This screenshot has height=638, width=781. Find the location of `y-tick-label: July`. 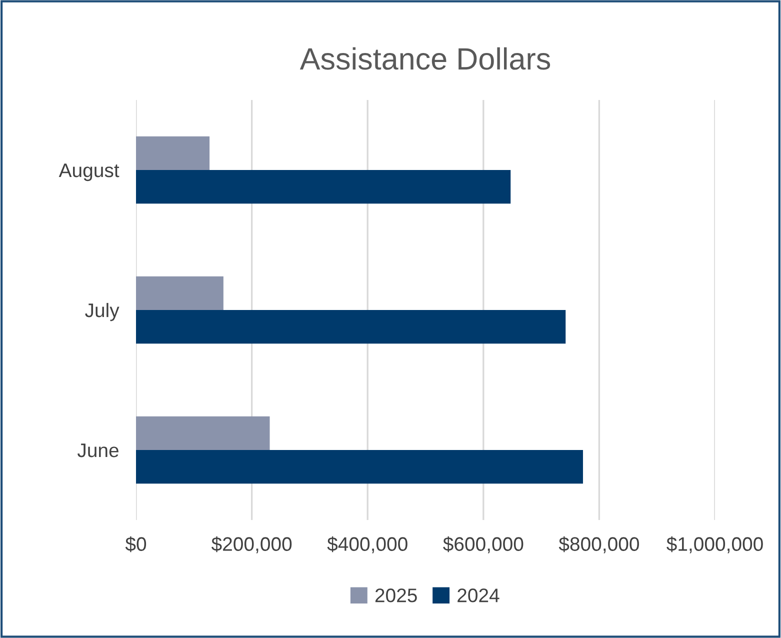

y-tick-label: July is located at coordinates (102, 312).